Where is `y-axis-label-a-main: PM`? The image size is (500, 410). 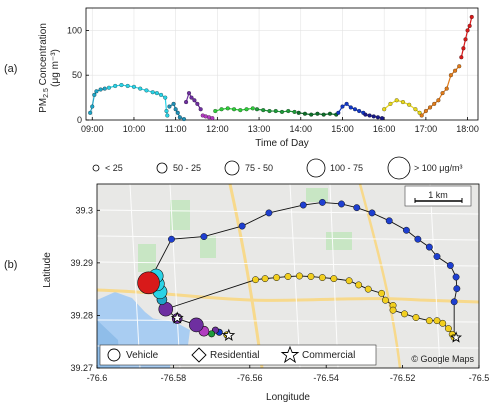 y-axis-label-a-main: PM is located at coordinates (43, 105).